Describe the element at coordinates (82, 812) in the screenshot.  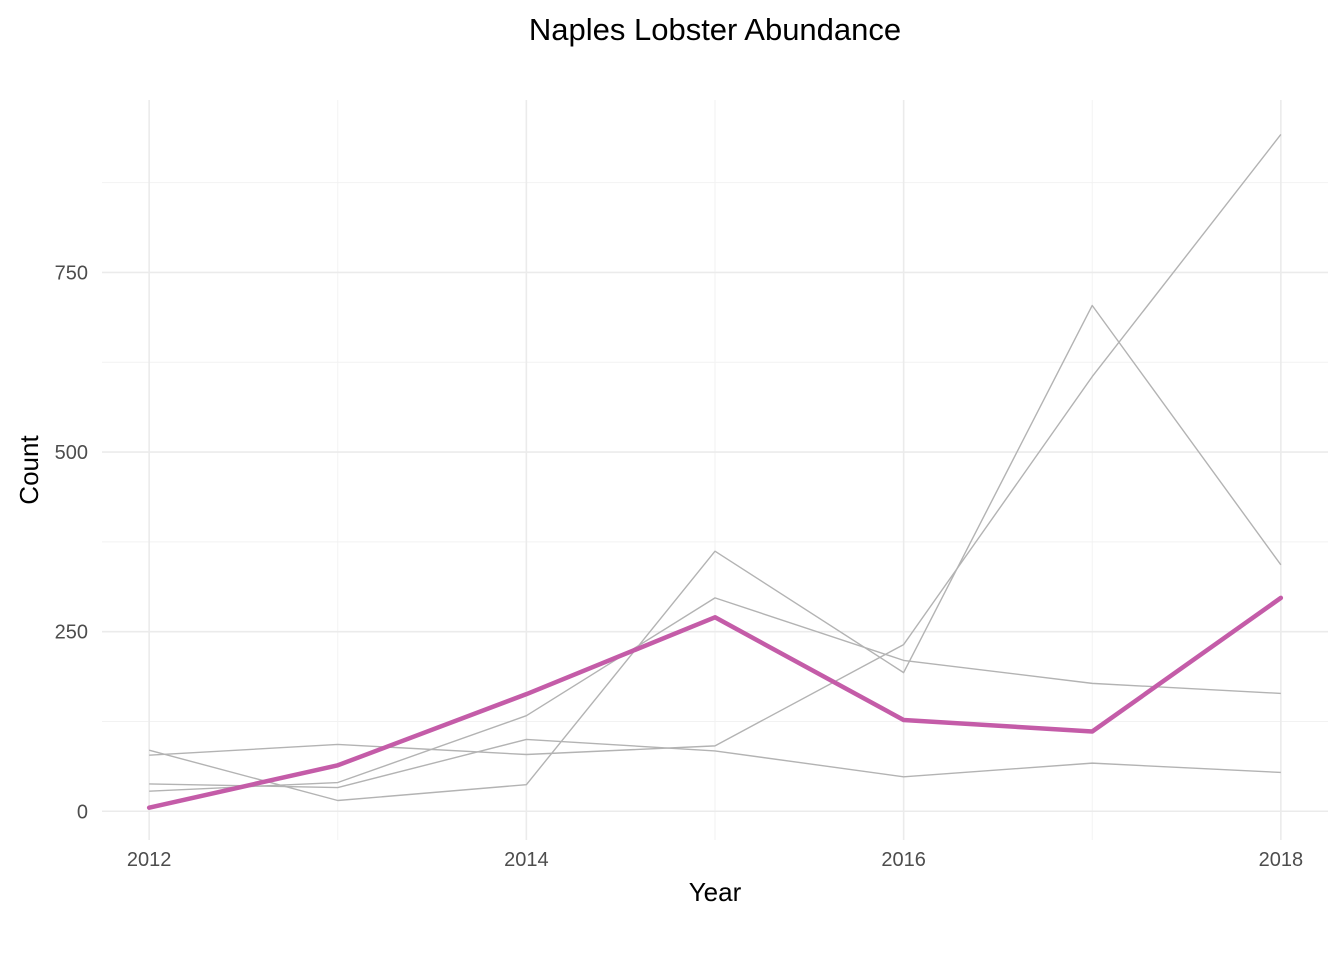
I see `y-tick-label: 0` at that location.